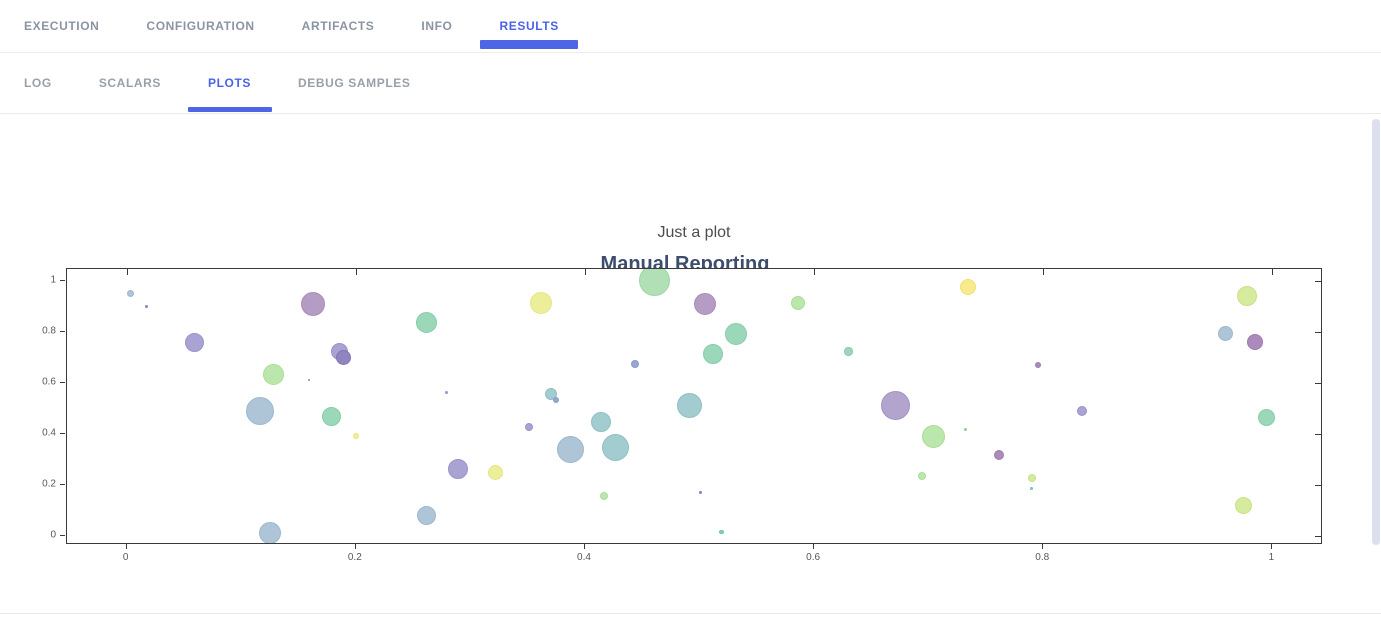 The width and height of the screenshot is (1381, 617). Describe the element at coordinates (694, 232) in the screenshot. I see `plot-title: Just a plot` at that location.